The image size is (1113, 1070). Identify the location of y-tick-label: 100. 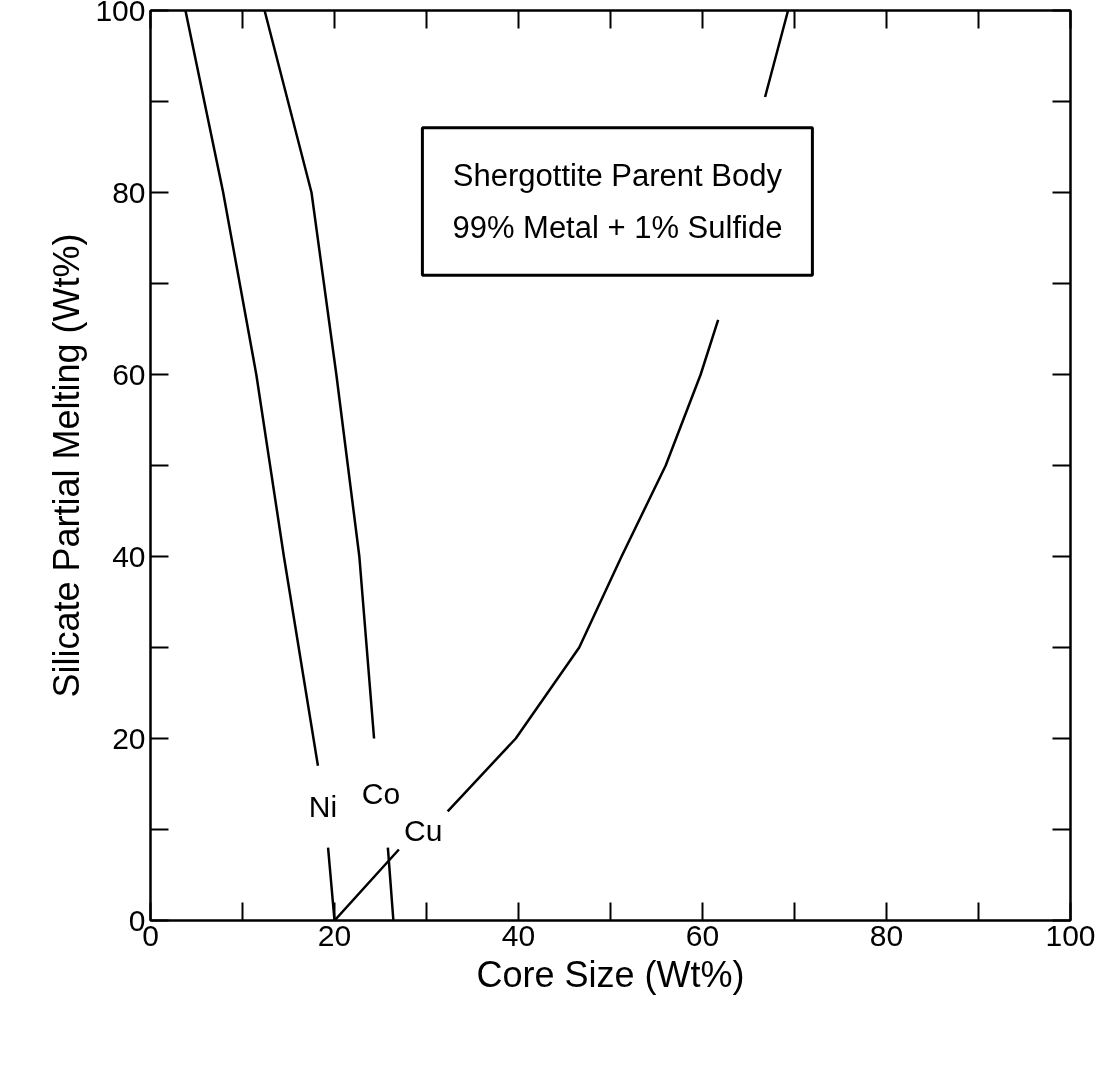
(120, 13).